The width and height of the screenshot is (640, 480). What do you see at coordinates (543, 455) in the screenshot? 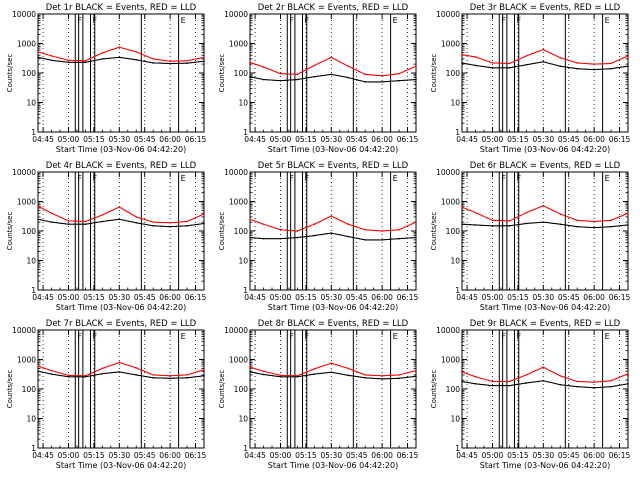
I see `x-tick-label: 05:30` at bounding box center [543, 455].